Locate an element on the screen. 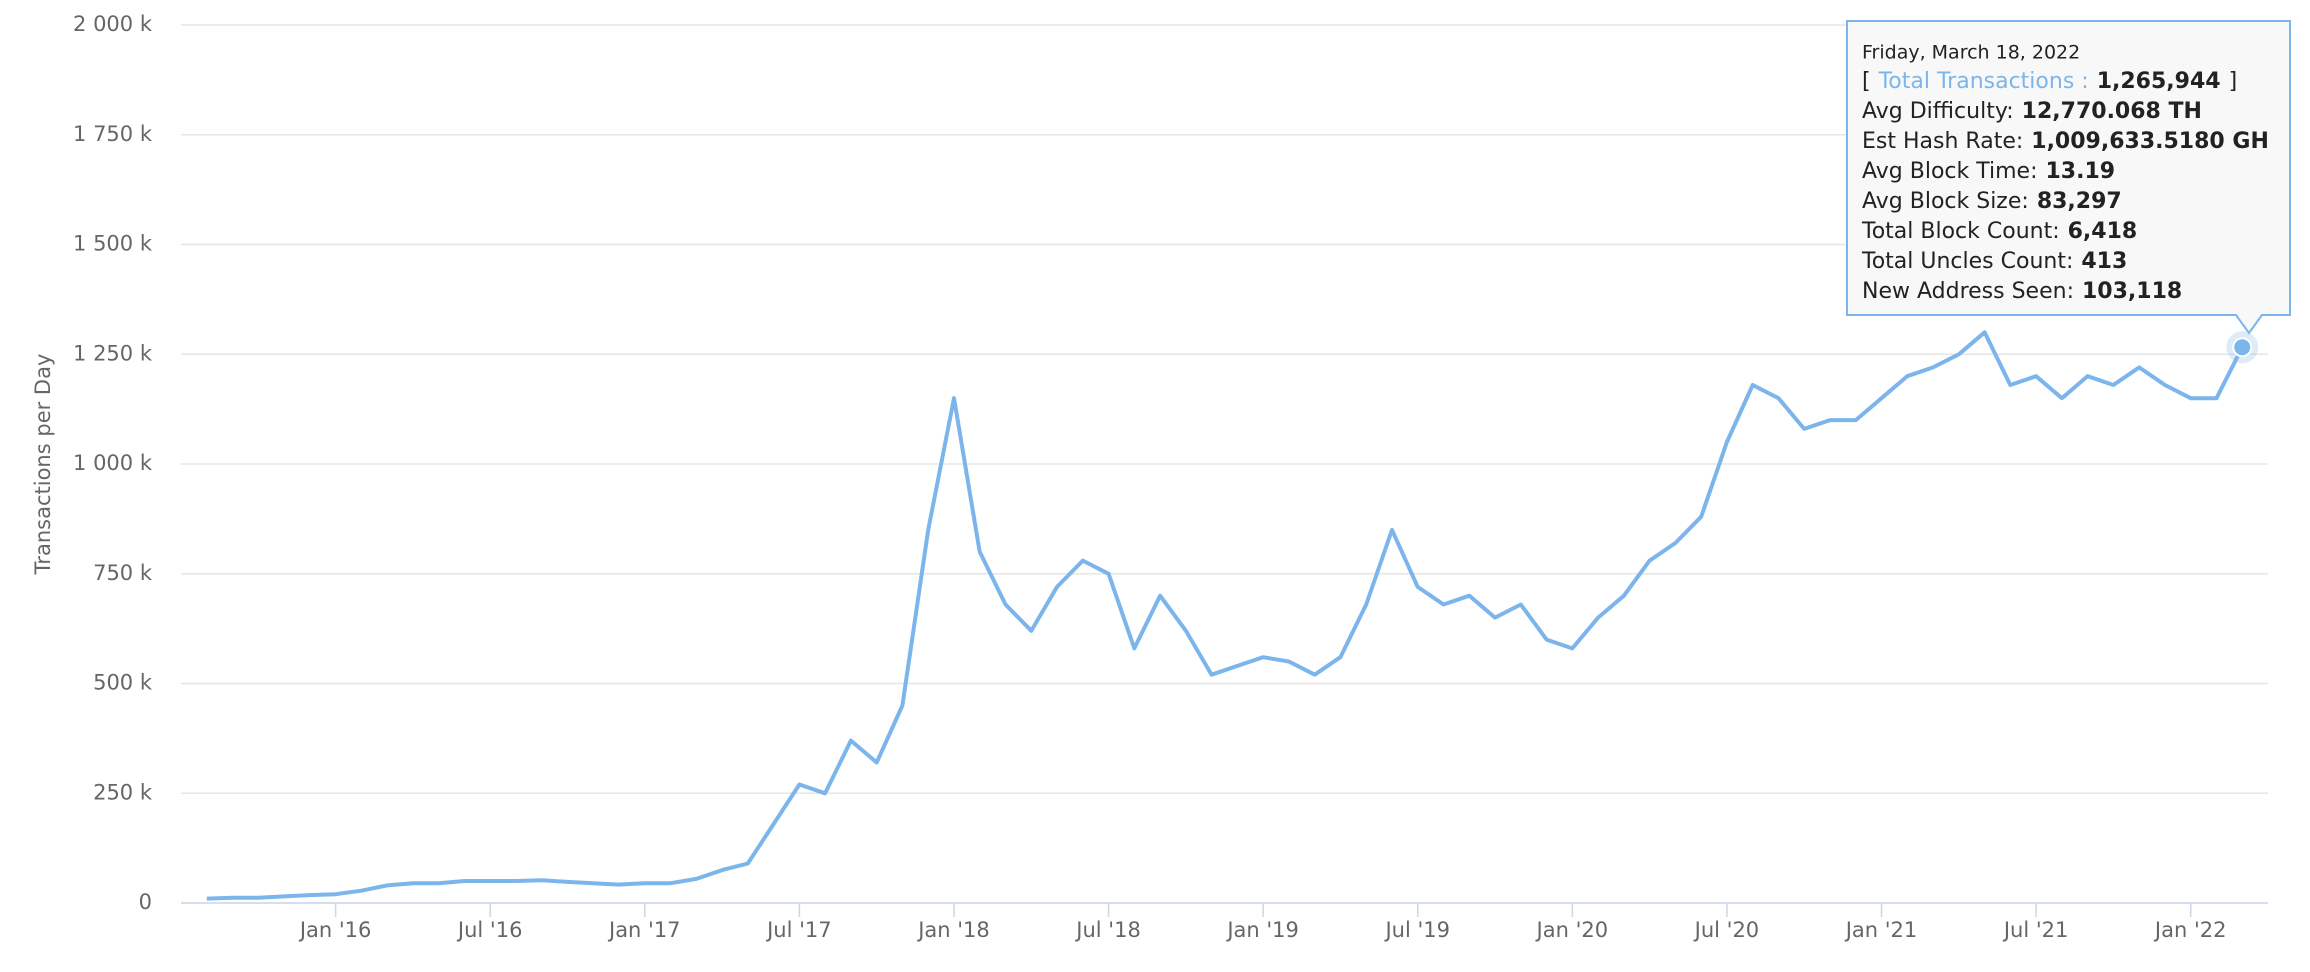 This screenshot has height=972, width=2310. x-tick-label: Jan '22 is located at coordinates (2190, 930).